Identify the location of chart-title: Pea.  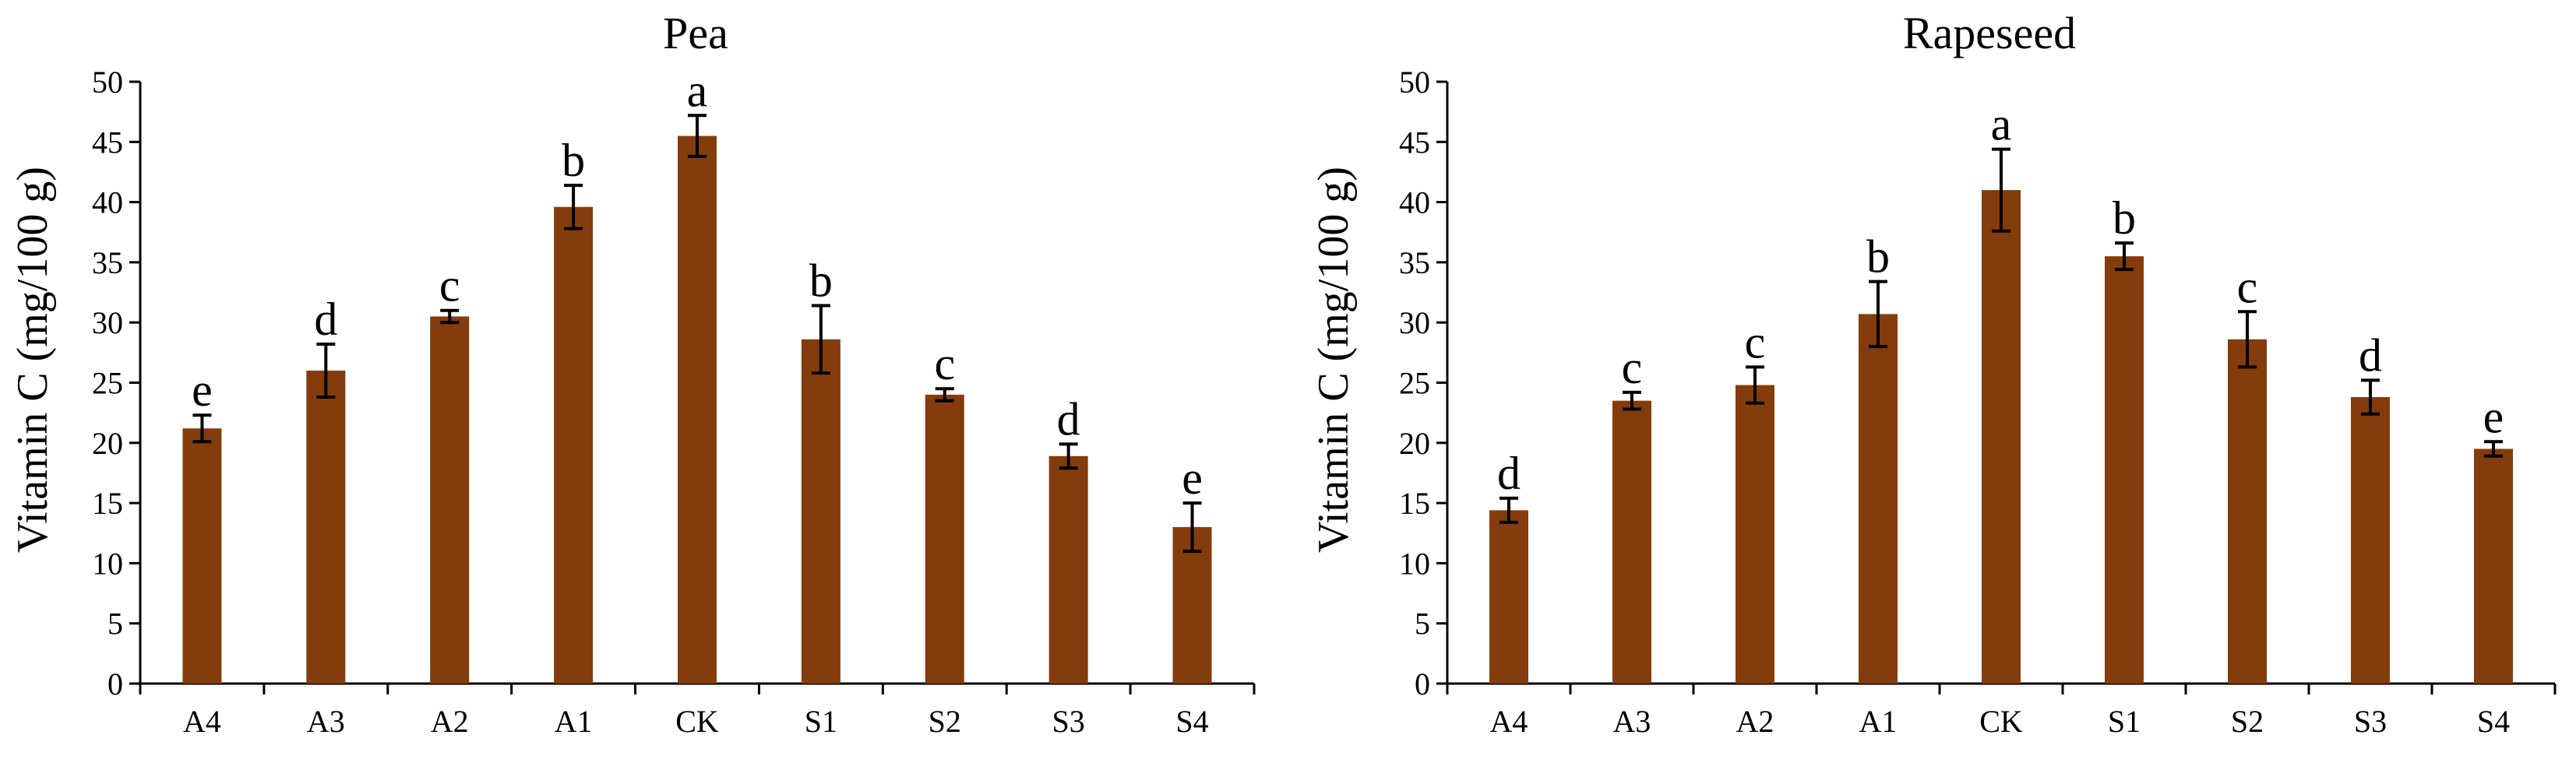
(695, 33).